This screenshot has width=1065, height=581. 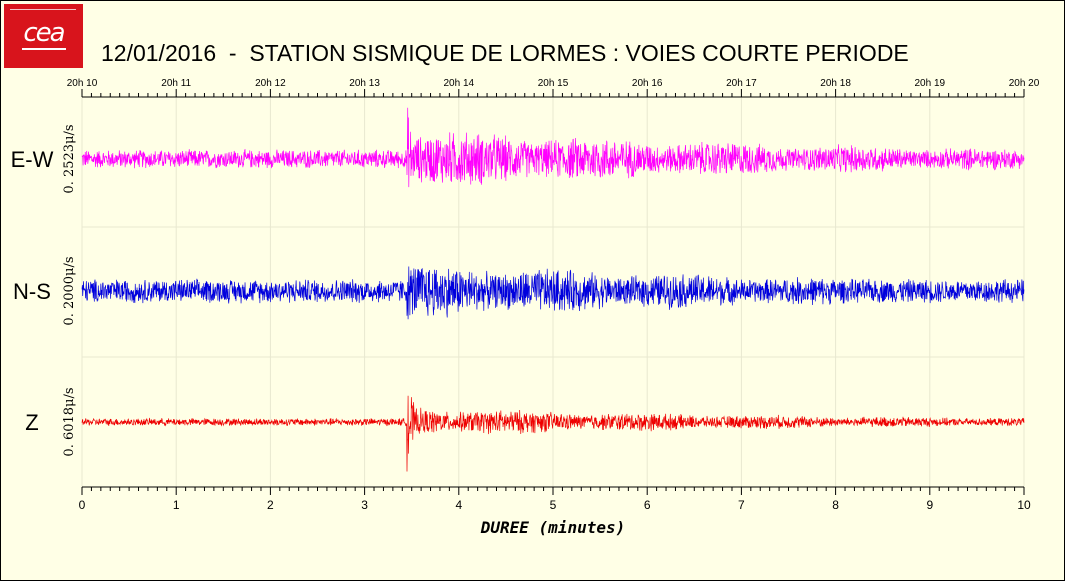 What do you see at coordinates (44, 33) in the screenshot?
I see `logo-wordmark: cea` at bounding box center [44, 33].